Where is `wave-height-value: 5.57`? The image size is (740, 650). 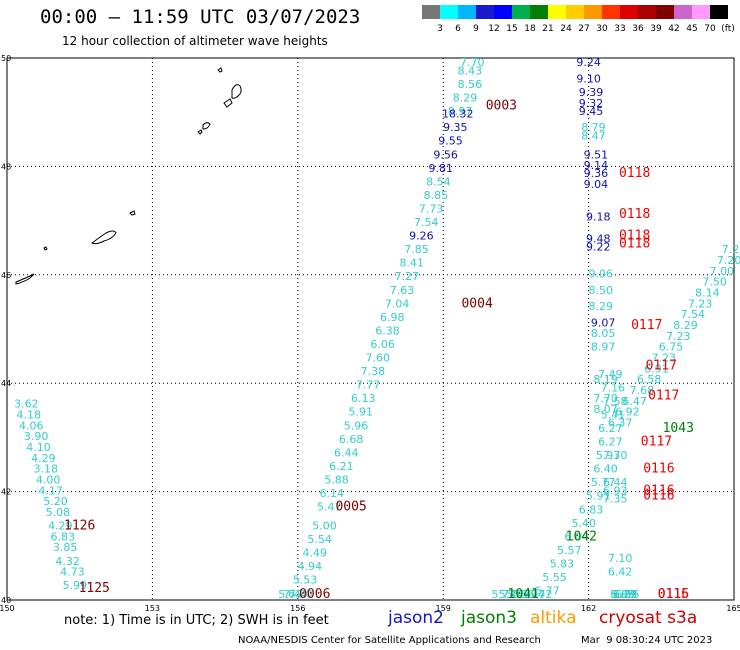 wave-height-value: 5.57 is located at coordinates (569, 550).